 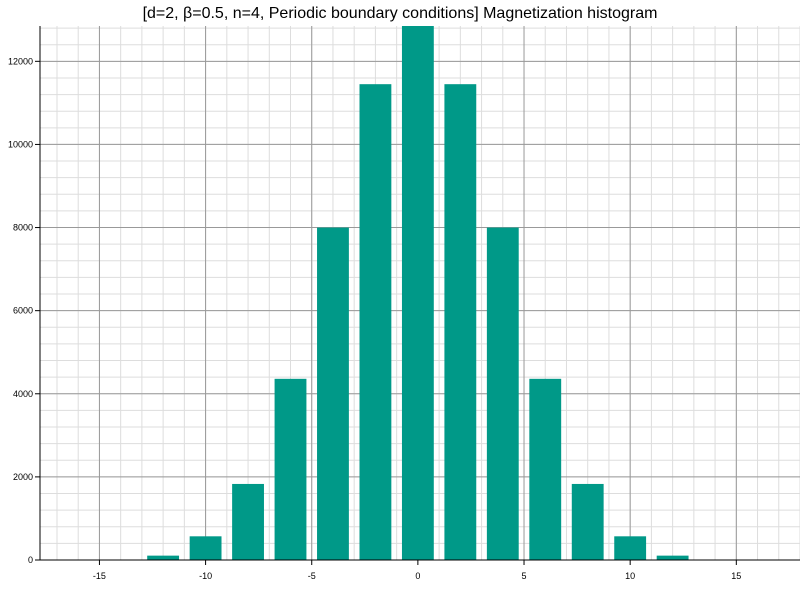 I want to click on x-tick-label: 0, so click(x=417, y=576).